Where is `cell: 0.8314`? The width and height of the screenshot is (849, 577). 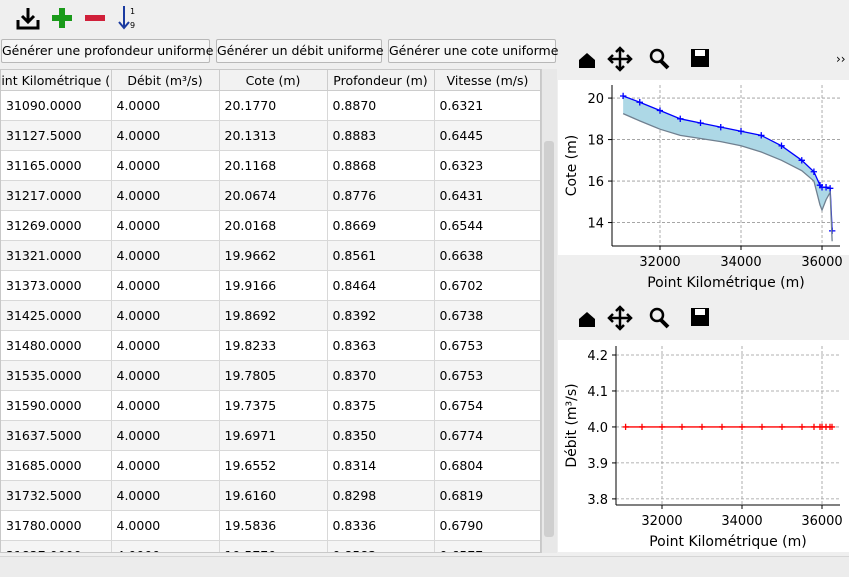 cell: 0.8314 is located at coordinates (381, 465).